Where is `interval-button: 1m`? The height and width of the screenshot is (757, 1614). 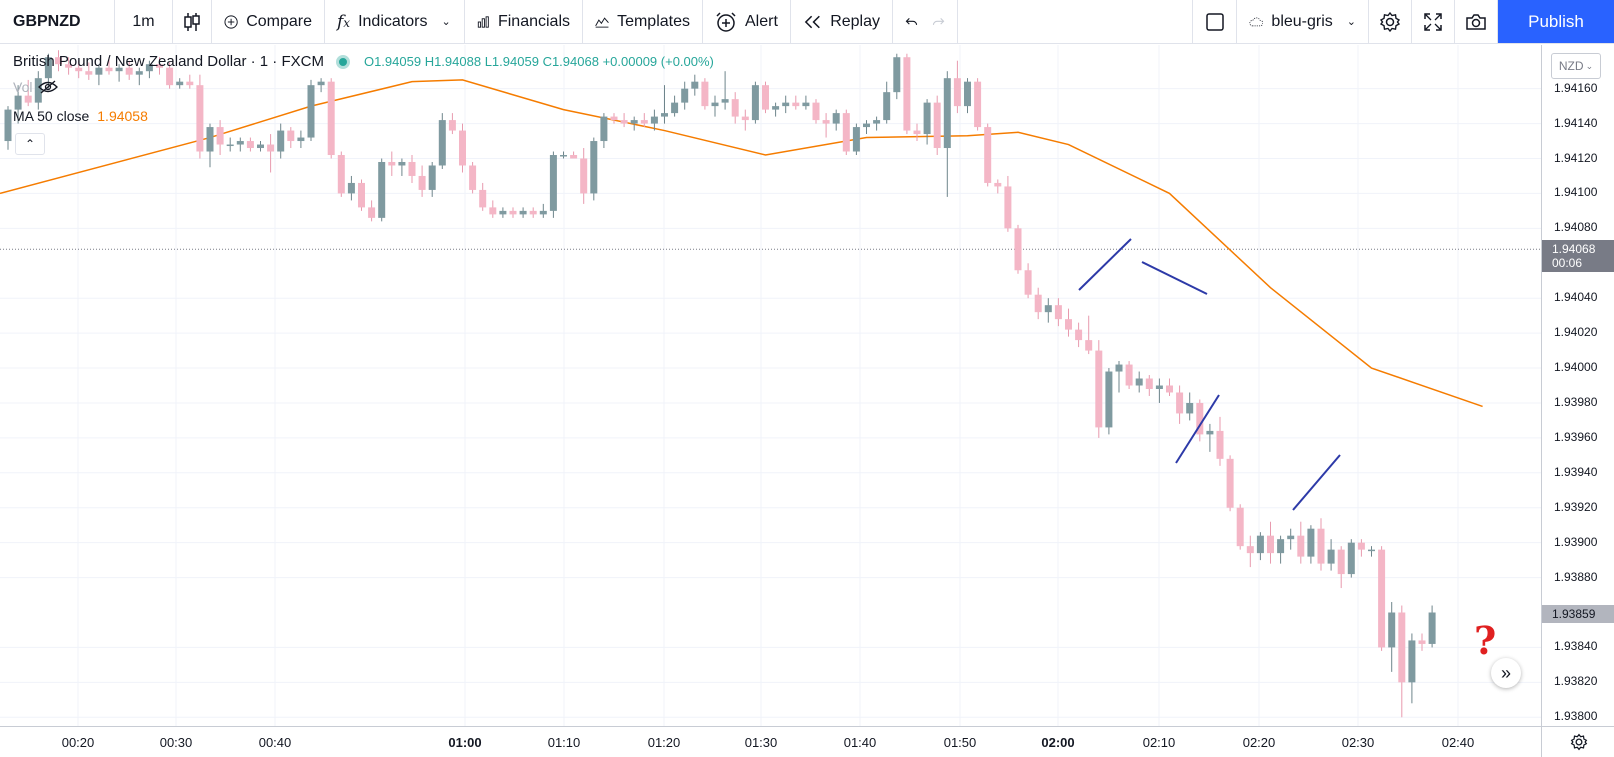 interval-button: 1m is located at coordinates (144, 21).